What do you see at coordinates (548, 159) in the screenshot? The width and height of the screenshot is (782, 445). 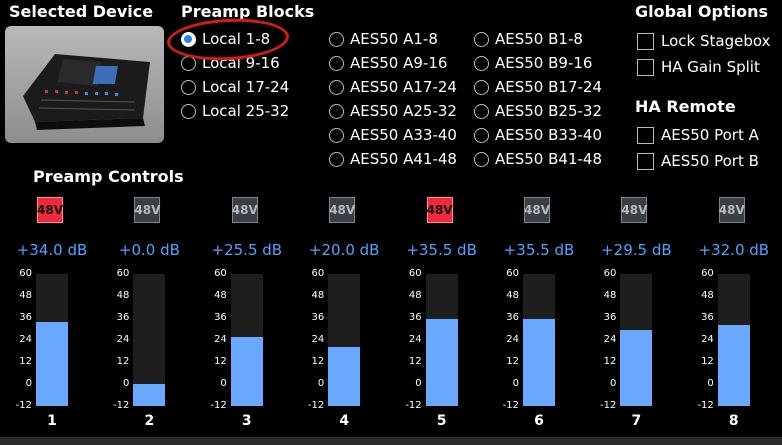 I see `radio-label: AES50 B41-48` at bounding box center [548, 159].